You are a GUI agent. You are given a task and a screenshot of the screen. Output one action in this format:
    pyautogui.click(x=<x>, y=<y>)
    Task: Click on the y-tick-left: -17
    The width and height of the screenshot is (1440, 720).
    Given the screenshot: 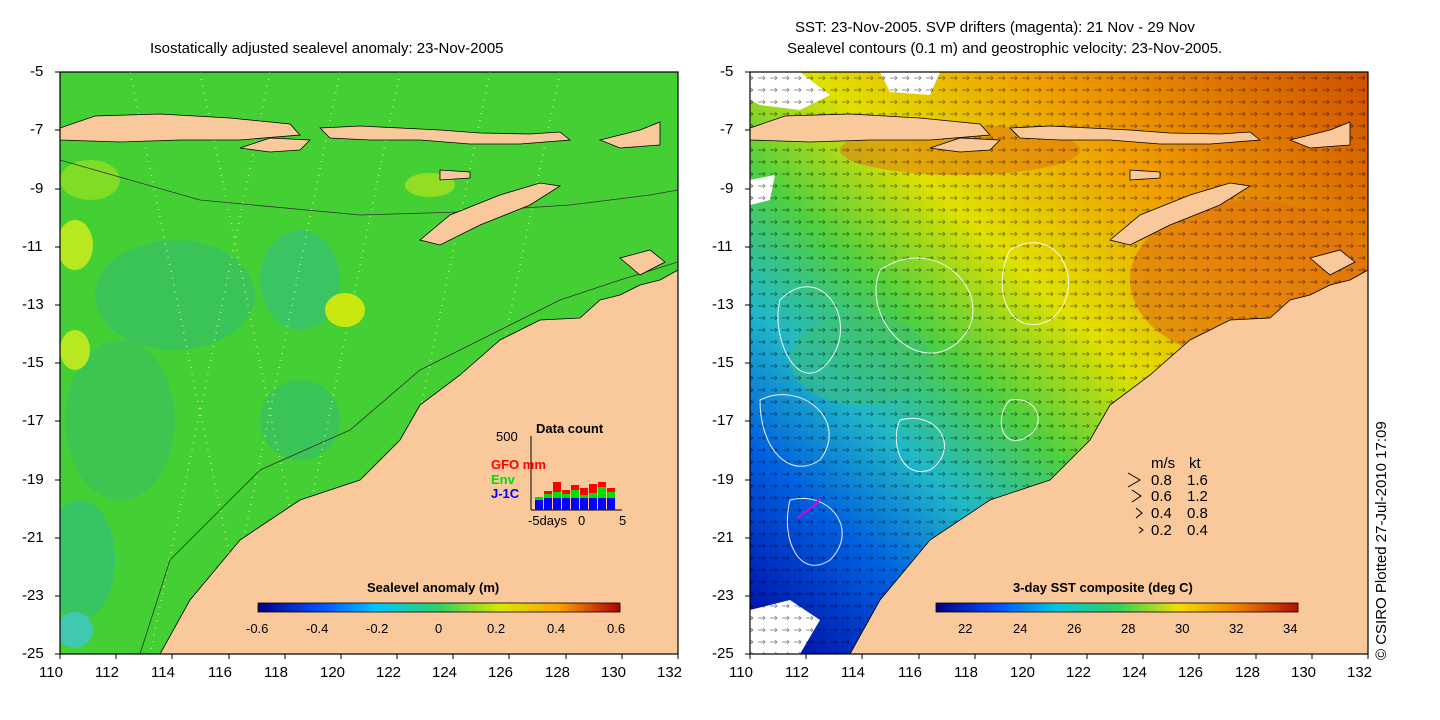 What is the action you would take?
    pyautogui.click(x=33, y=420)
    